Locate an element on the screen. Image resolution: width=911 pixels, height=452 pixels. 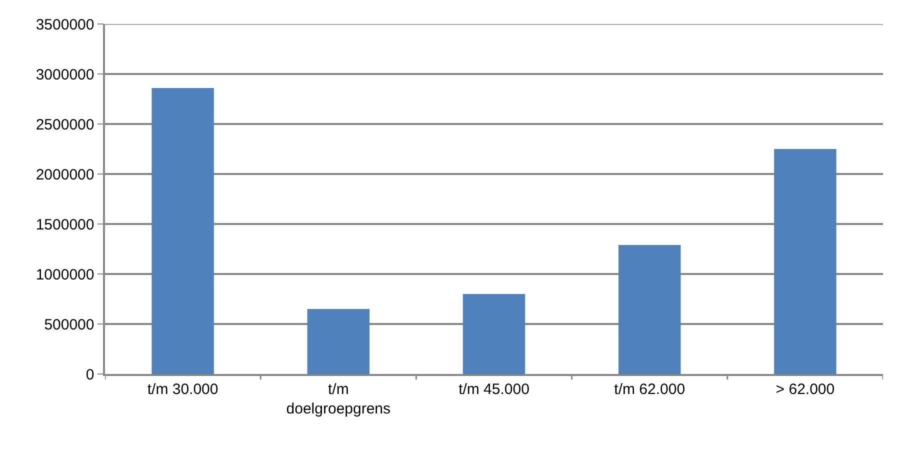
y-tick-label: 1500000 is located at coordinates (65, 225).